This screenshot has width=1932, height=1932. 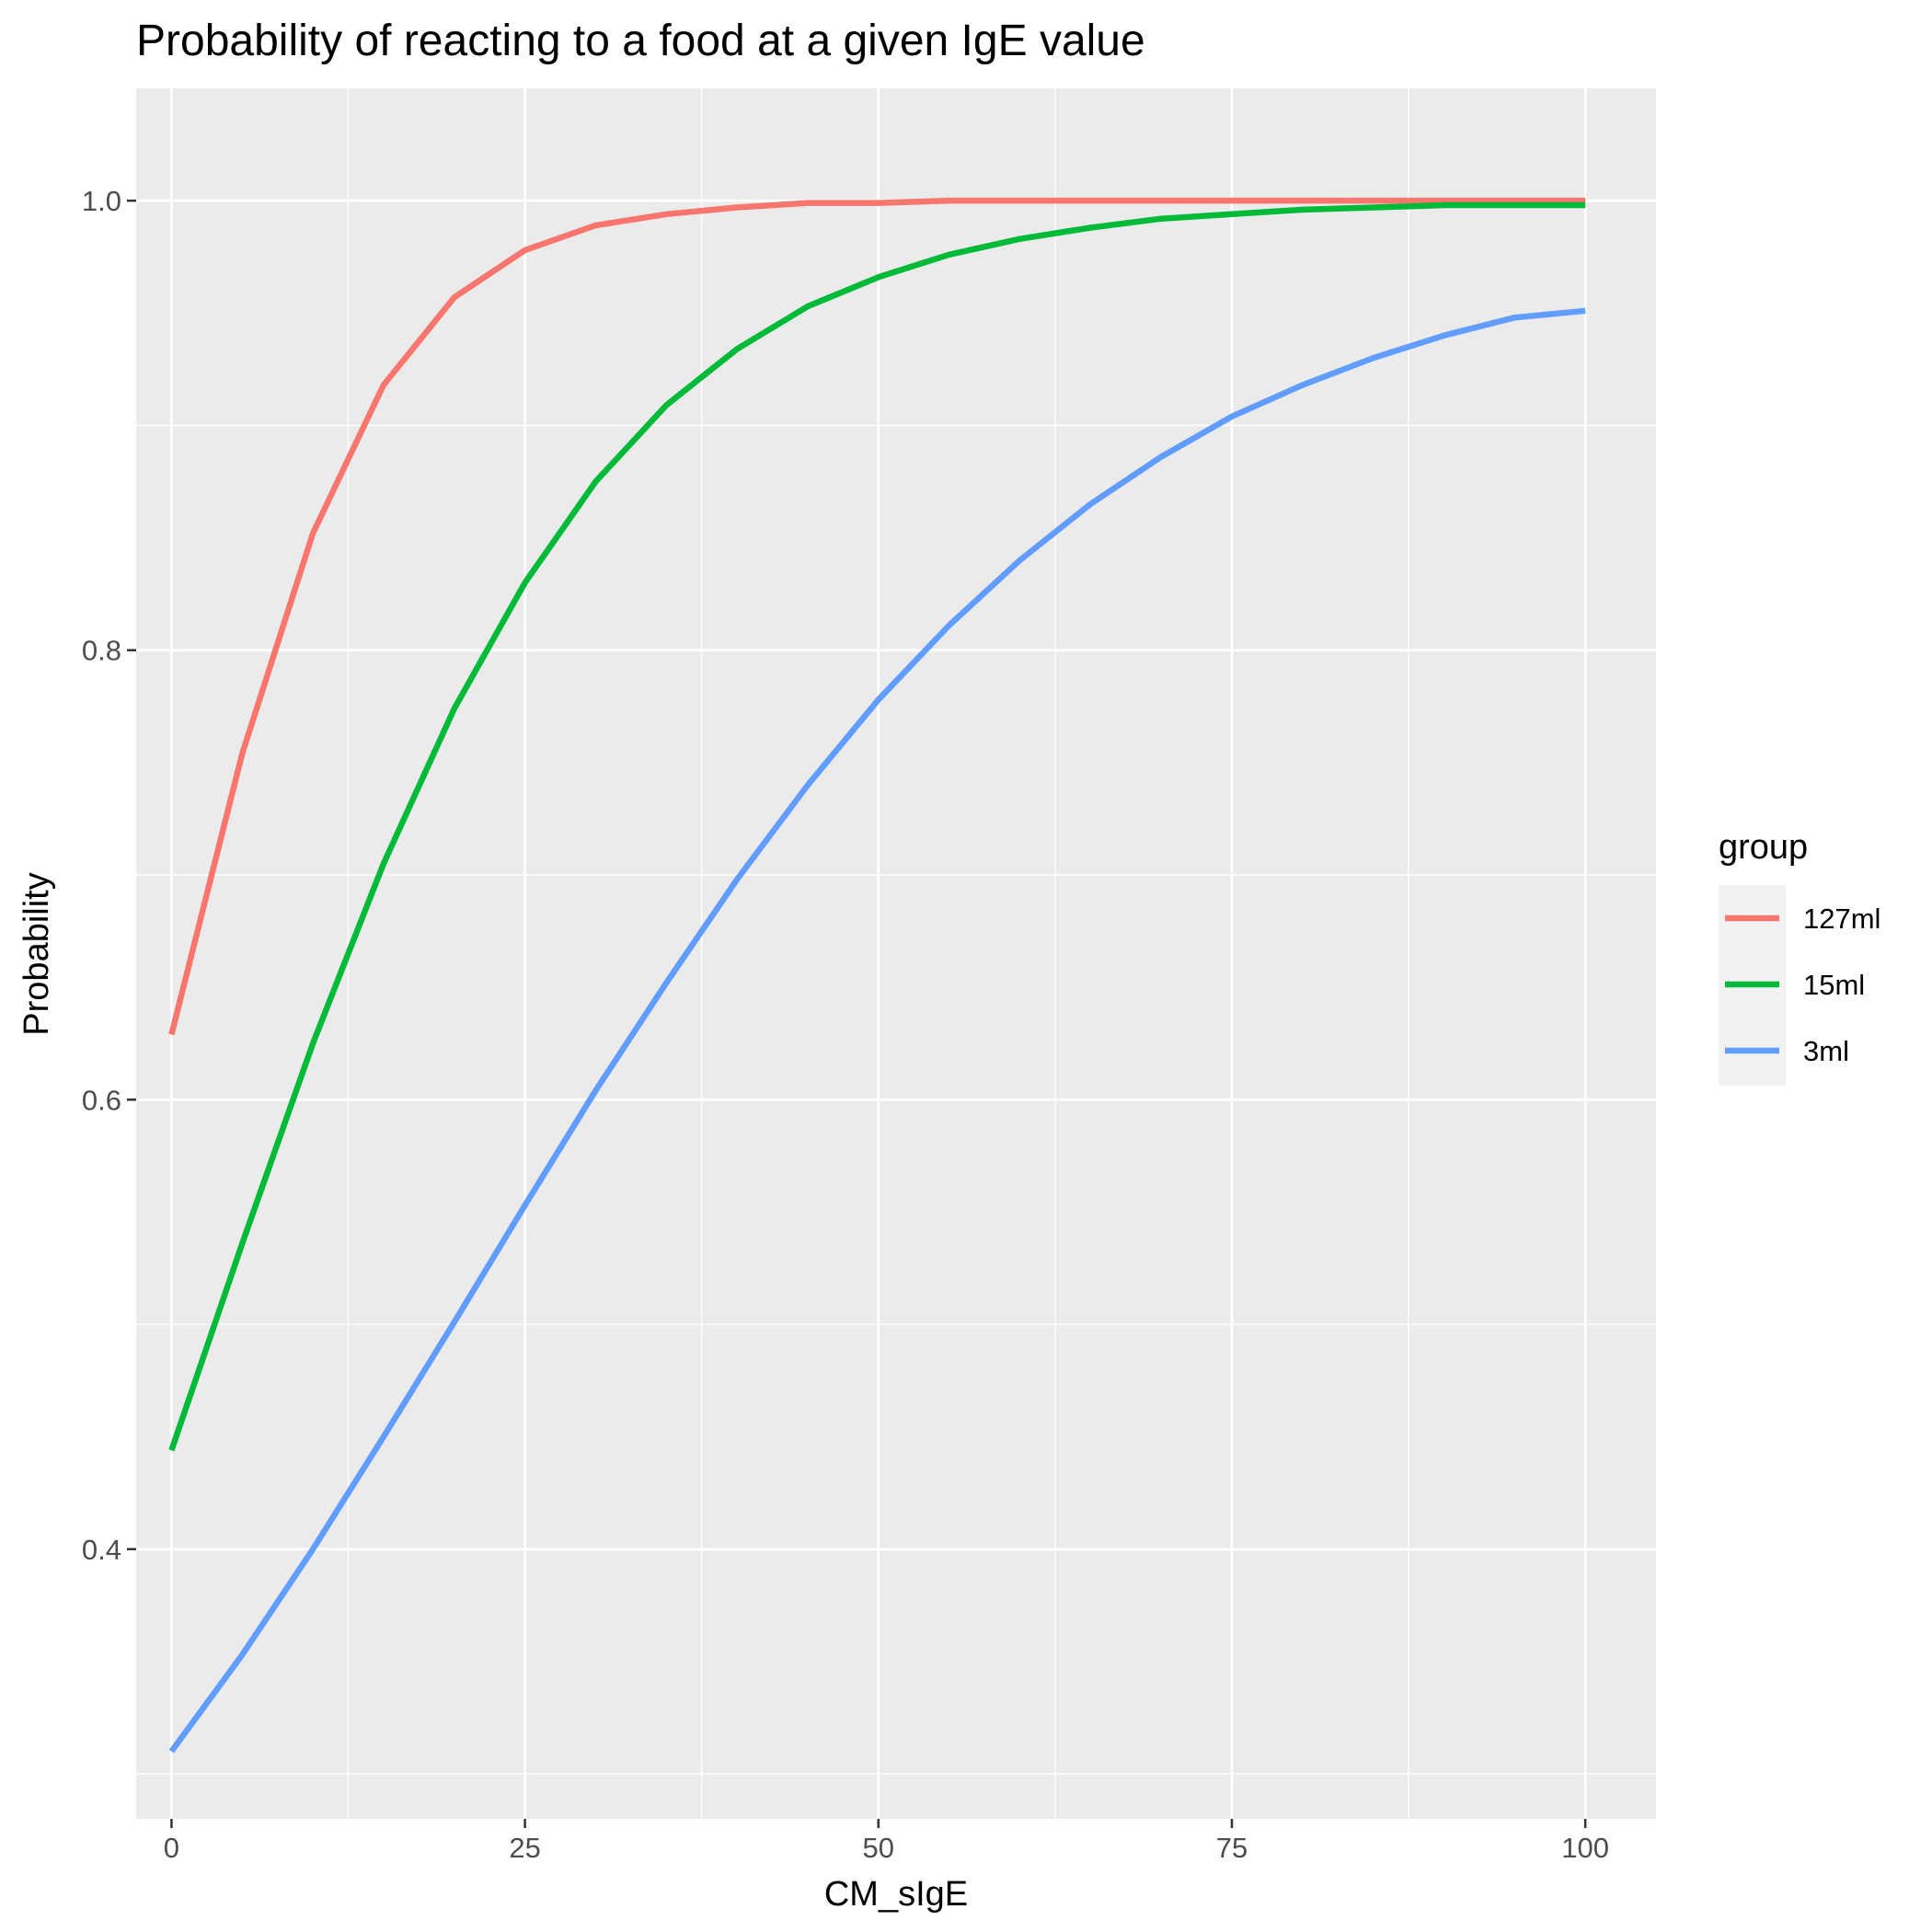 I want to click on y-tick-label: 0.6, so click(x=101, y=1100).